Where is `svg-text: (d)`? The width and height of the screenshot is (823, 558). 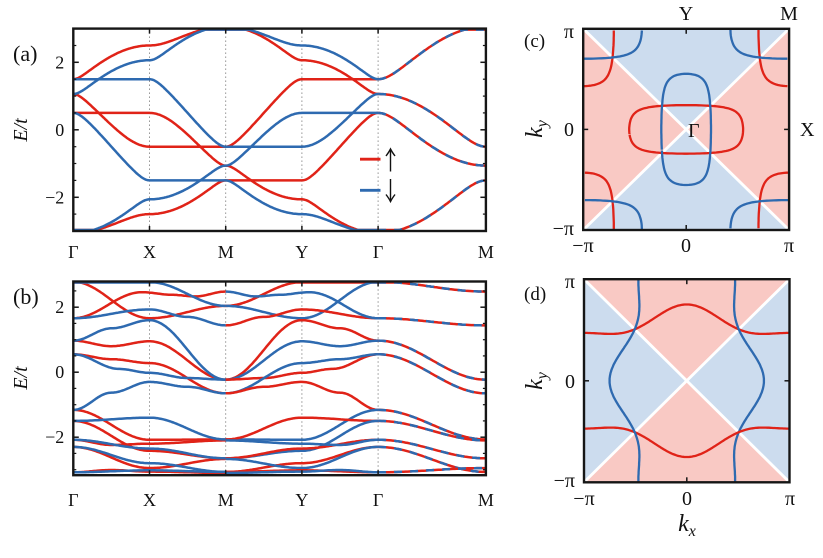
svg-text: (d) is located at coordinates (535, 294).